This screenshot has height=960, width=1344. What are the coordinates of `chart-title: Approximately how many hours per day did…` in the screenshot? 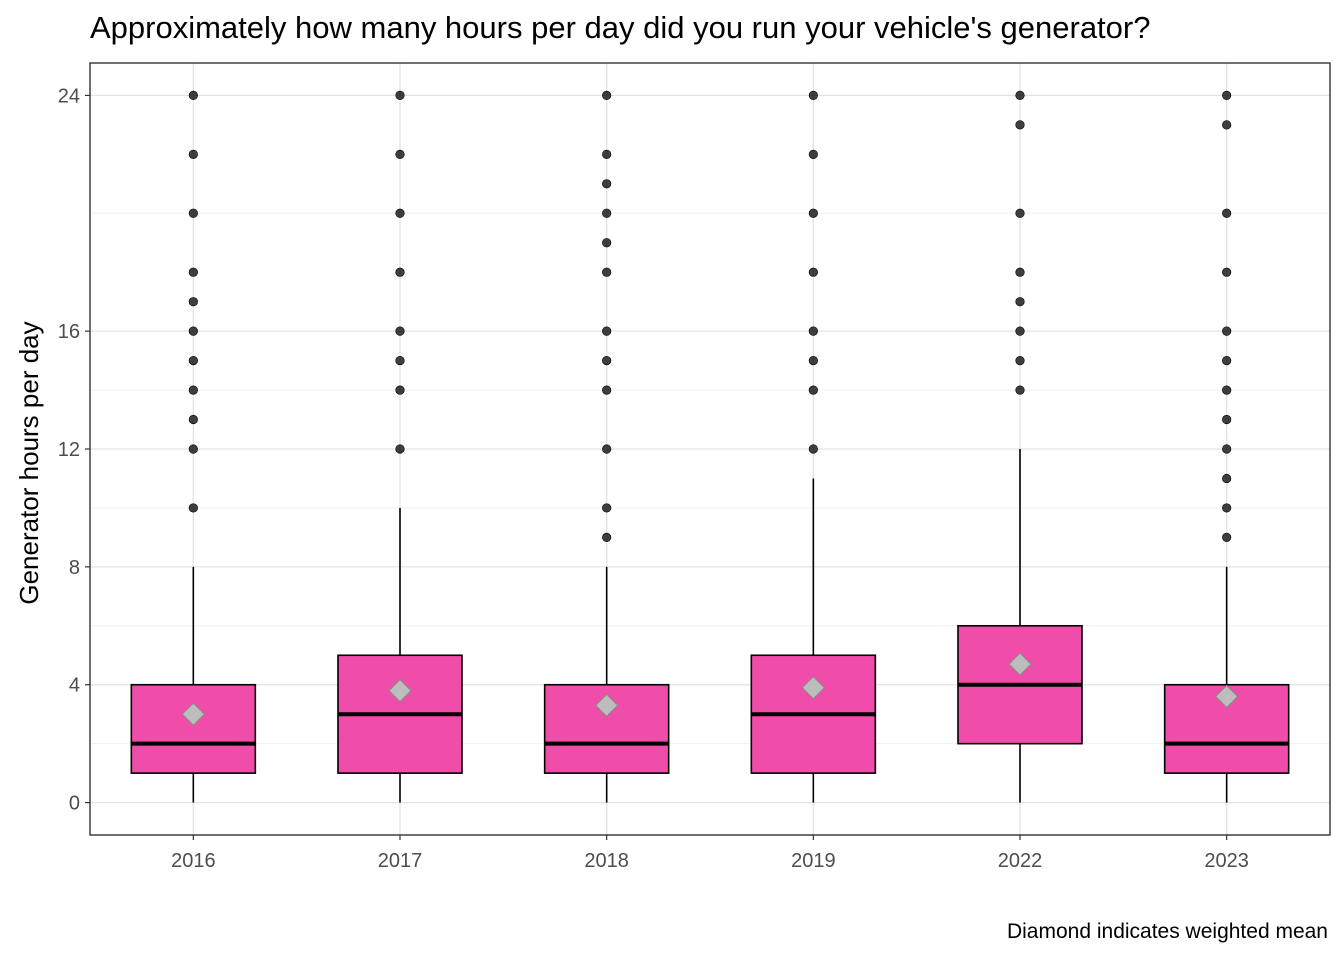 It's located at (620, 27).